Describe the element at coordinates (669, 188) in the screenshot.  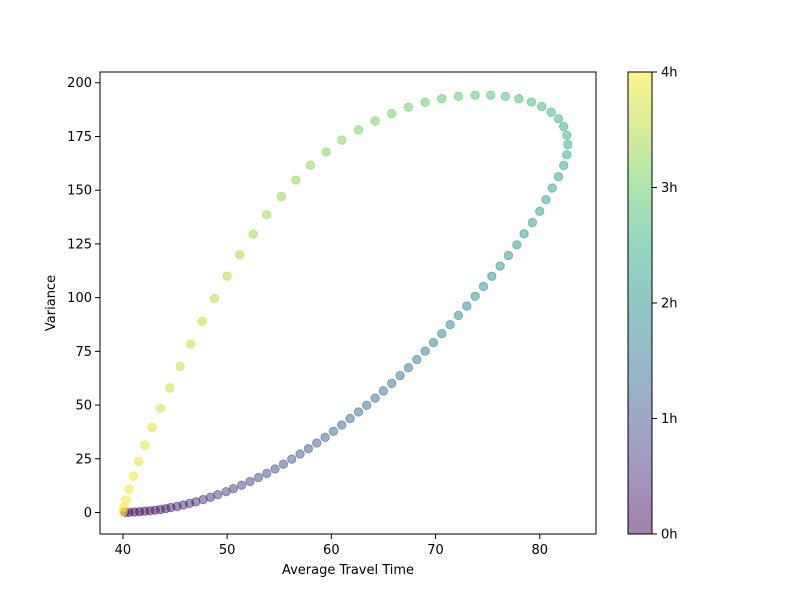
I see `colorbar-tick-label: 3h` at that location.